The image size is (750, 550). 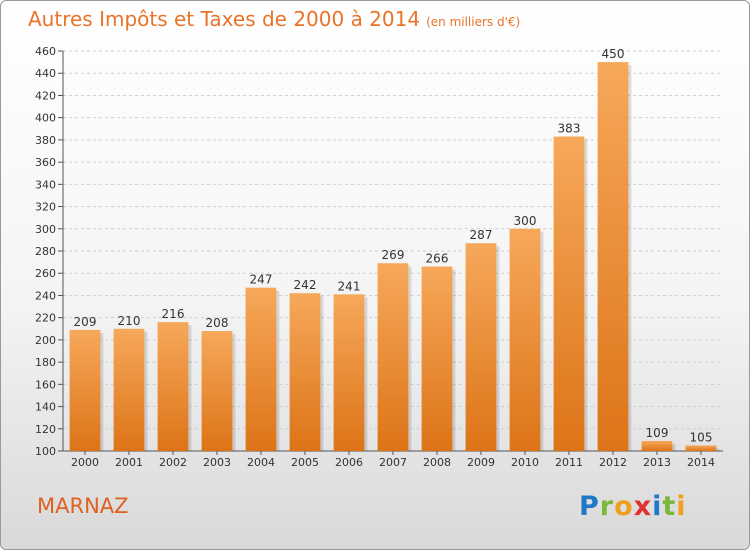 I want to click on logo-letter: x, so click(x=643, y=506).